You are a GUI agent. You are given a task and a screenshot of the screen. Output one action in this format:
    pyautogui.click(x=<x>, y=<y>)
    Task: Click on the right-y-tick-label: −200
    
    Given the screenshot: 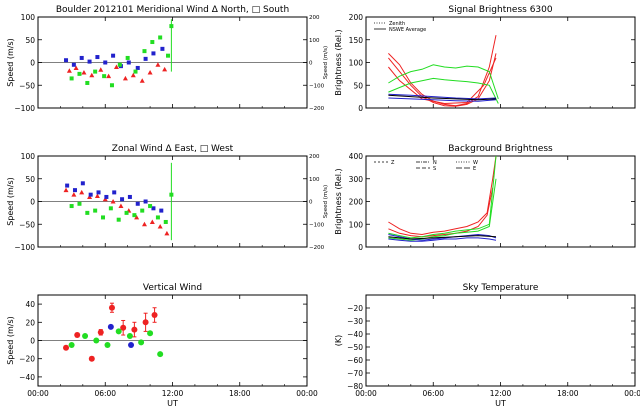 What is the action you would take?
    pyautogui.click(x=317, y=109)
    